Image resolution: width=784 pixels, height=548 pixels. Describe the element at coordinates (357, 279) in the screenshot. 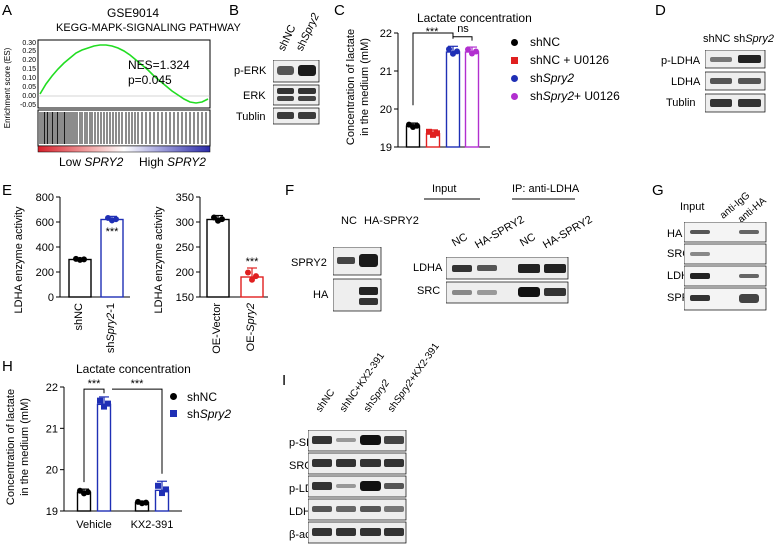

I see `blot-f-left-membranes` at that location.